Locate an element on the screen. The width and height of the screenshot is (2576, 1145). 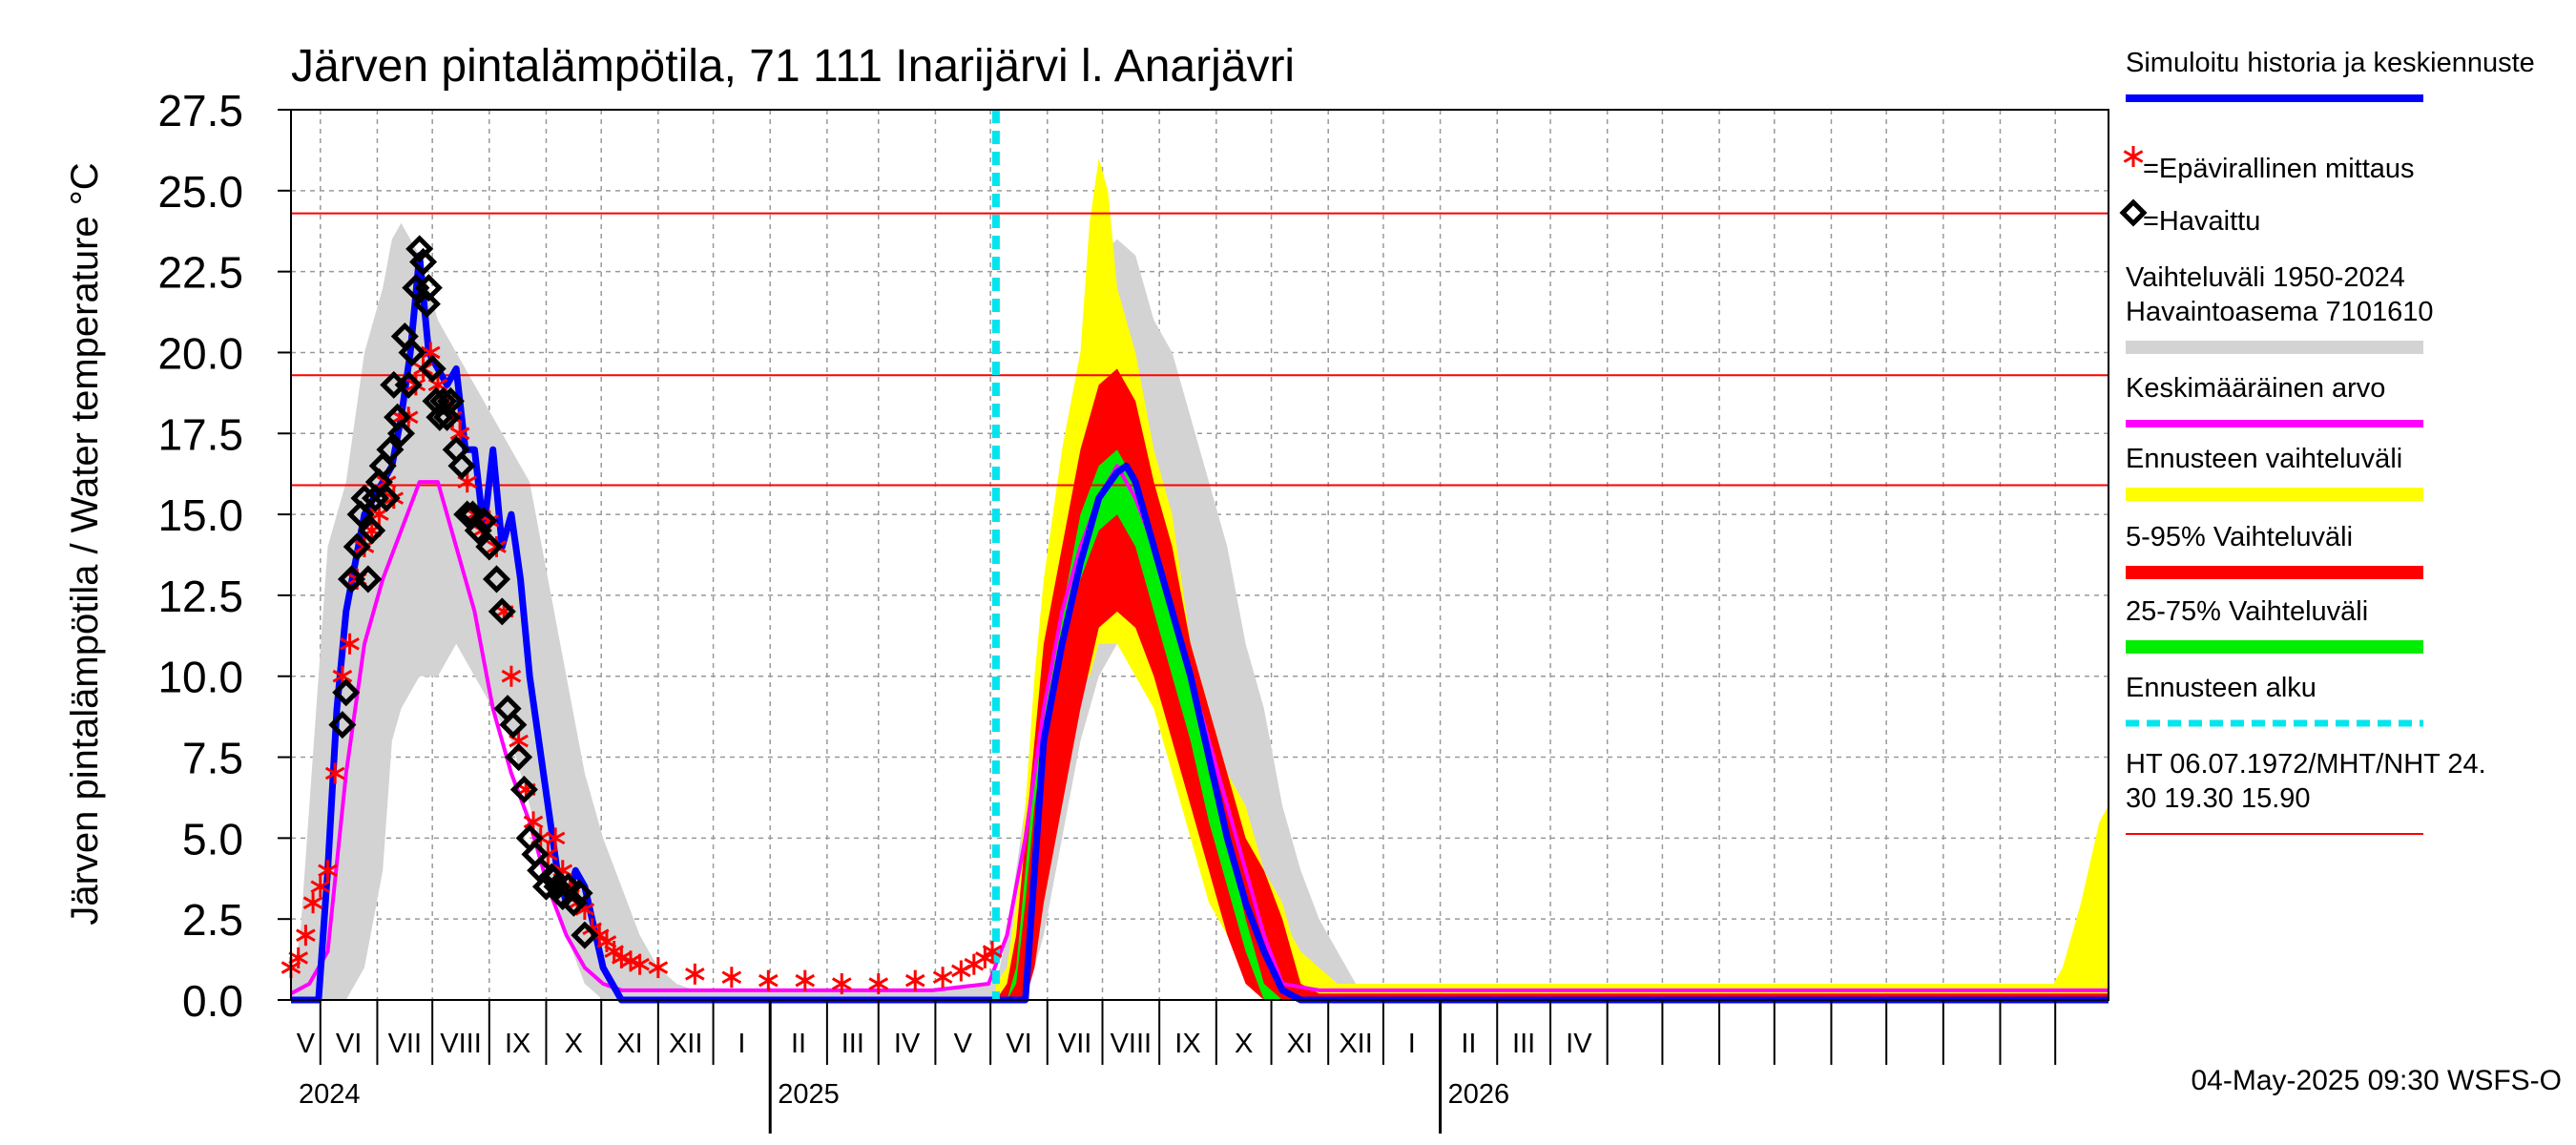
year-label: 2026 is located at coordinates (1479, 1094).